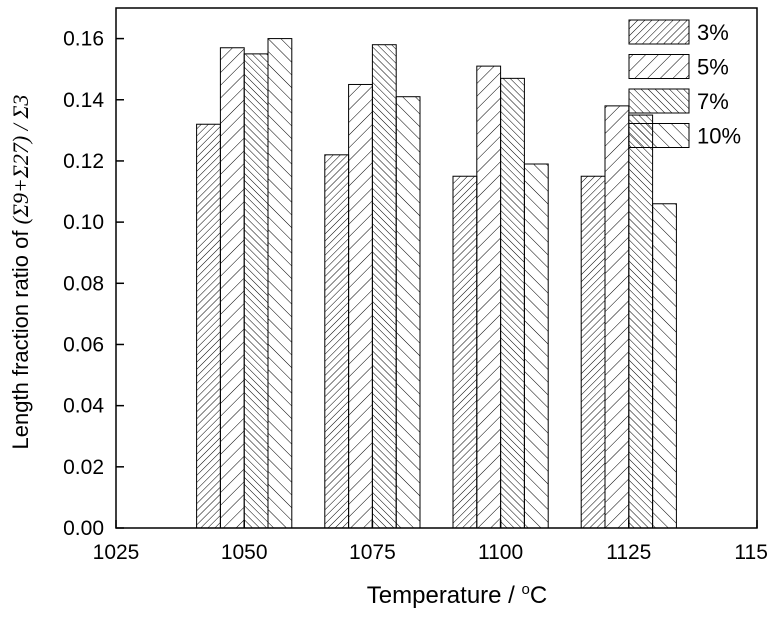 Image resolution: width=768 pixels, height=621 pixels. Describe the element at coordinates (684, 84) in the screenshot. I see `legend: 3% 5% 7% 10%` at that location.